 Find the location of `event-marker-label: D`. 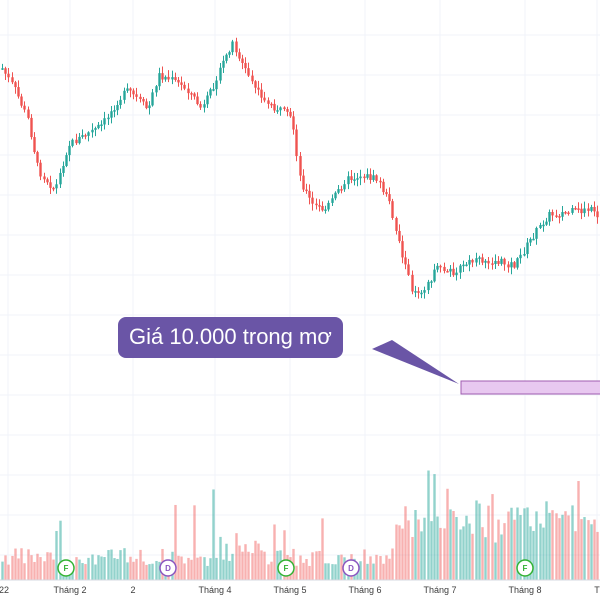

event-marker-label: D is located at coordinates (168, 568).